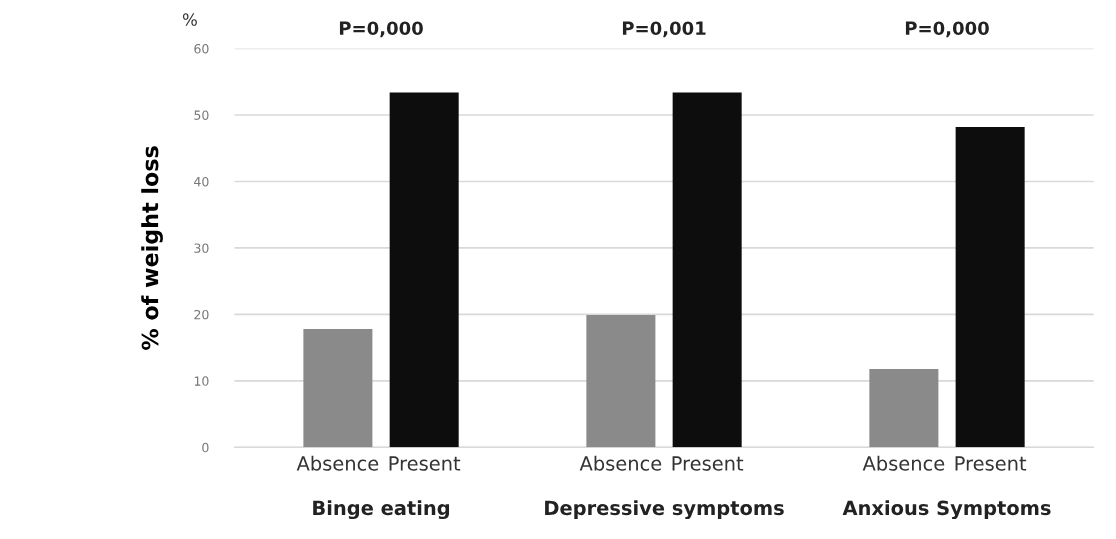  What do you see at coordinates (201, 181) in the screenshot?
I see `y-tick-label: 40` at bounding box center [201, 181].